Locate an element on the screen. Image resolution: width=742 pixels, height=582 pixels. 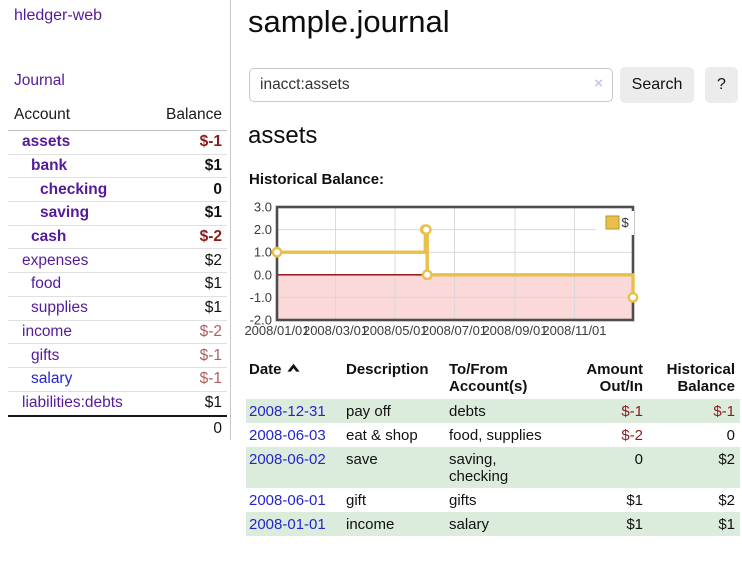
transaction-row: 2008-06-02 save saving, checking 0 $2 is located at coordinates (493, 467).